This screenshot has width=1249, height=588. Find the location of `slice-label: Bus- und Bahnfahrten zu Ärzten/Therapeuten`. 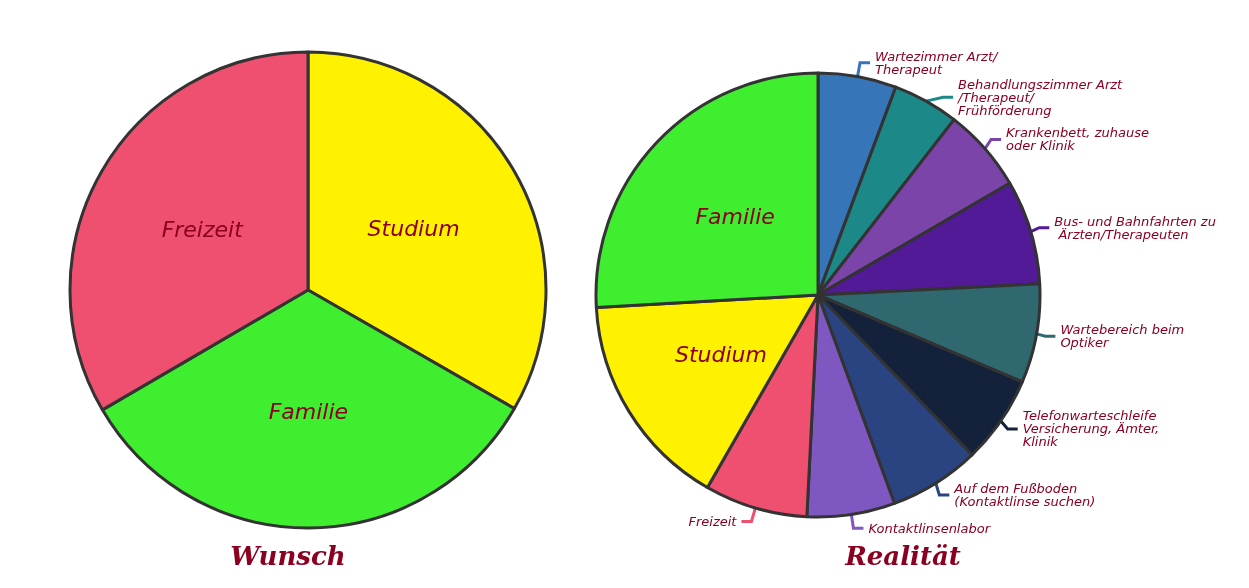

slice-label: Bus- und Bahnfahrten zu Ärzten/Therapeuten is located at coordinates (1135, 227).